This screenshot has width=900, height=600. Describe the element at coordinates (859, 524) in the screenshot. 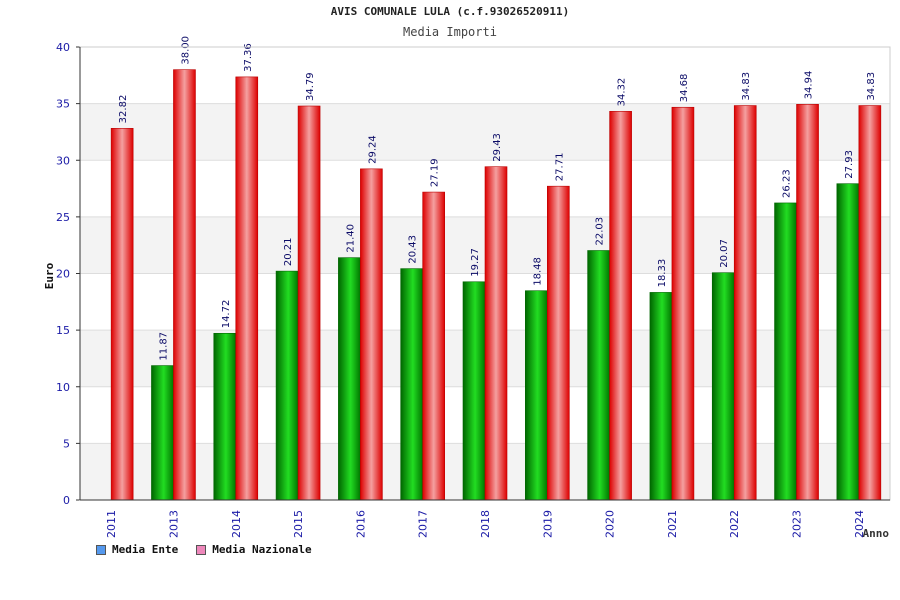

I see `x-tick-label: 2024` at that location.